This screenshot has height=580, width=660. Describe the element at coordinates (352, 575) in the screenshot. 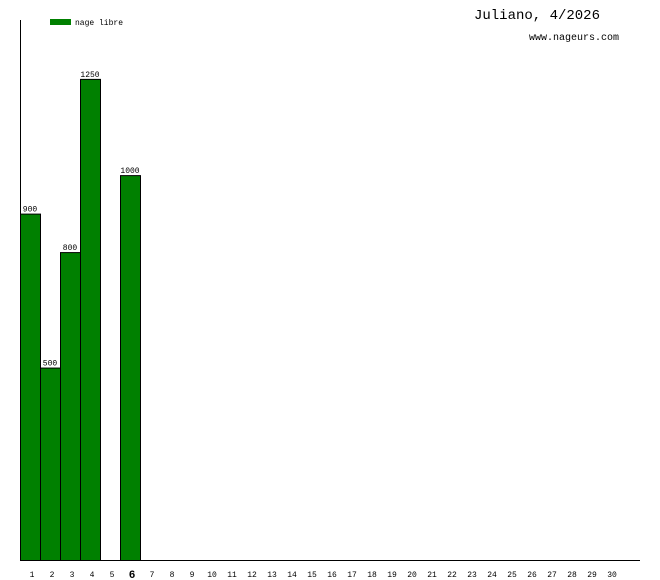

I see `x-tick-label: 17` at that location.